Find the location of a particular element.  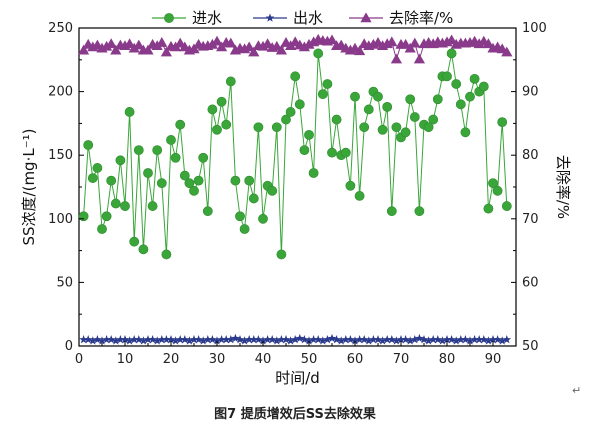

x-tick-label: 50 is located at coordinates (309, 359).